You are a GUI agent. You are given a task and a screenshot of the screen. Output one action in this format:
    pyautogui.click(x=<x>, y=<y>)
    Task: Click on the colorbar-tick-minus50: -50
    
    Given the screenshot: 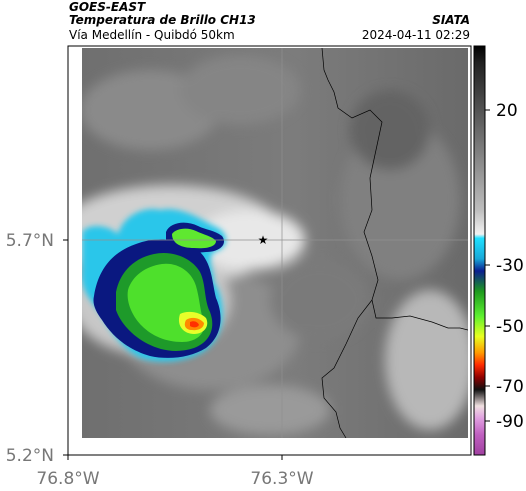 What is the action you would take?
    pyautogui.click(x=510, y=327)
    